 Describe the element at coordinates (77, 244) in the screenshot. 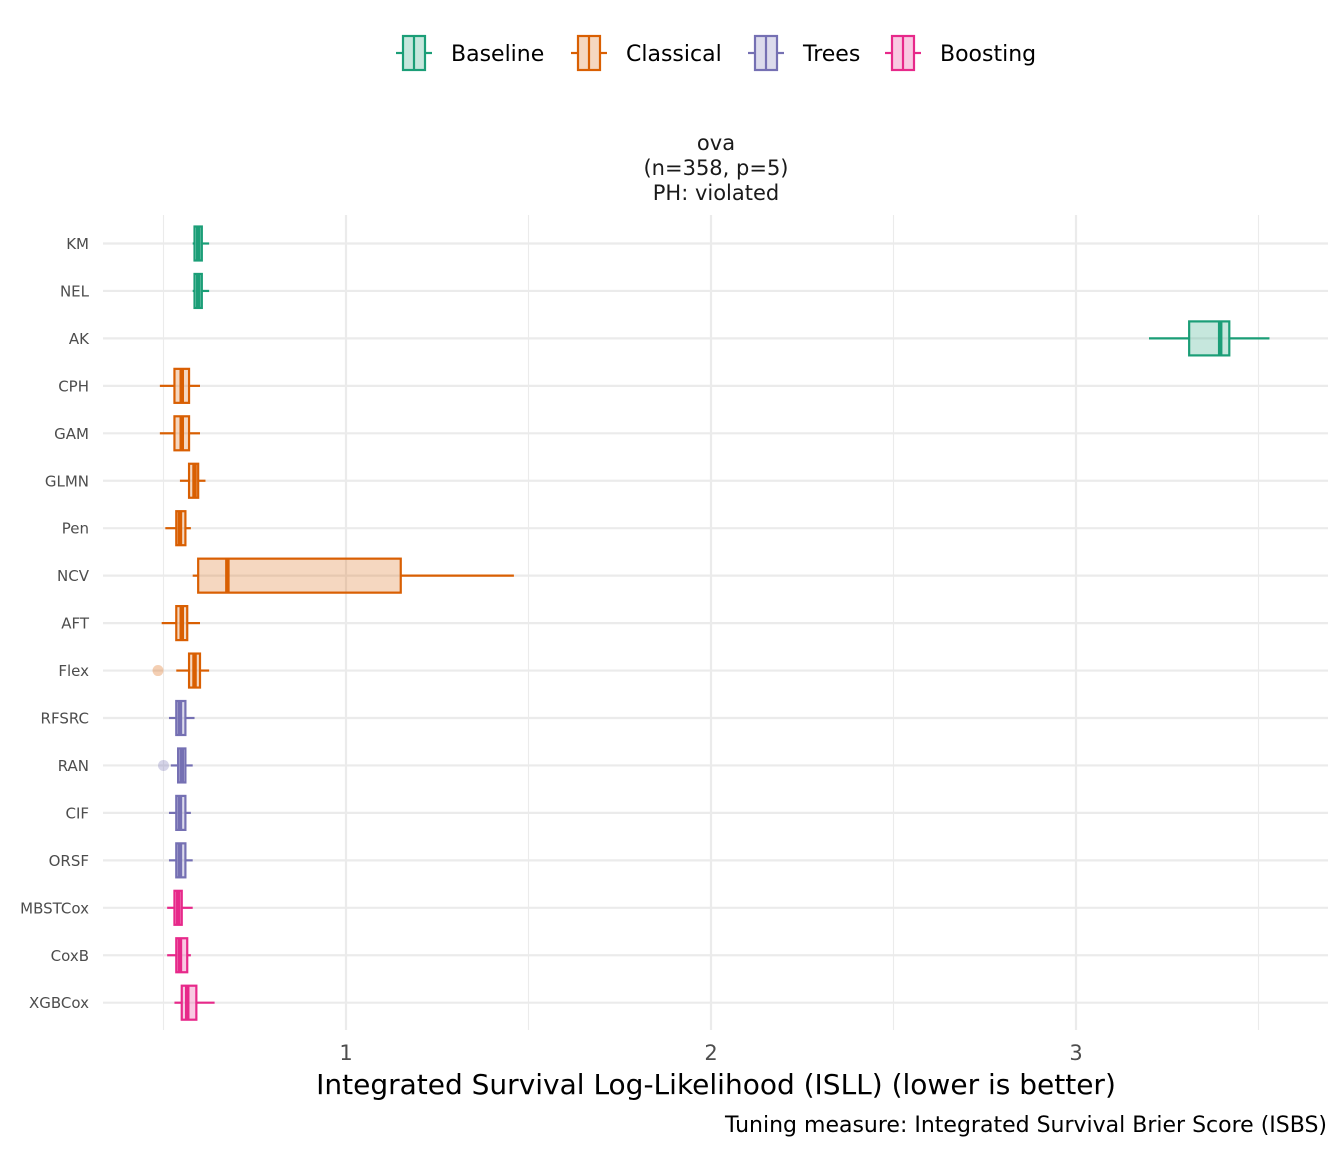

I see `y-tick-label: KM` at that location.